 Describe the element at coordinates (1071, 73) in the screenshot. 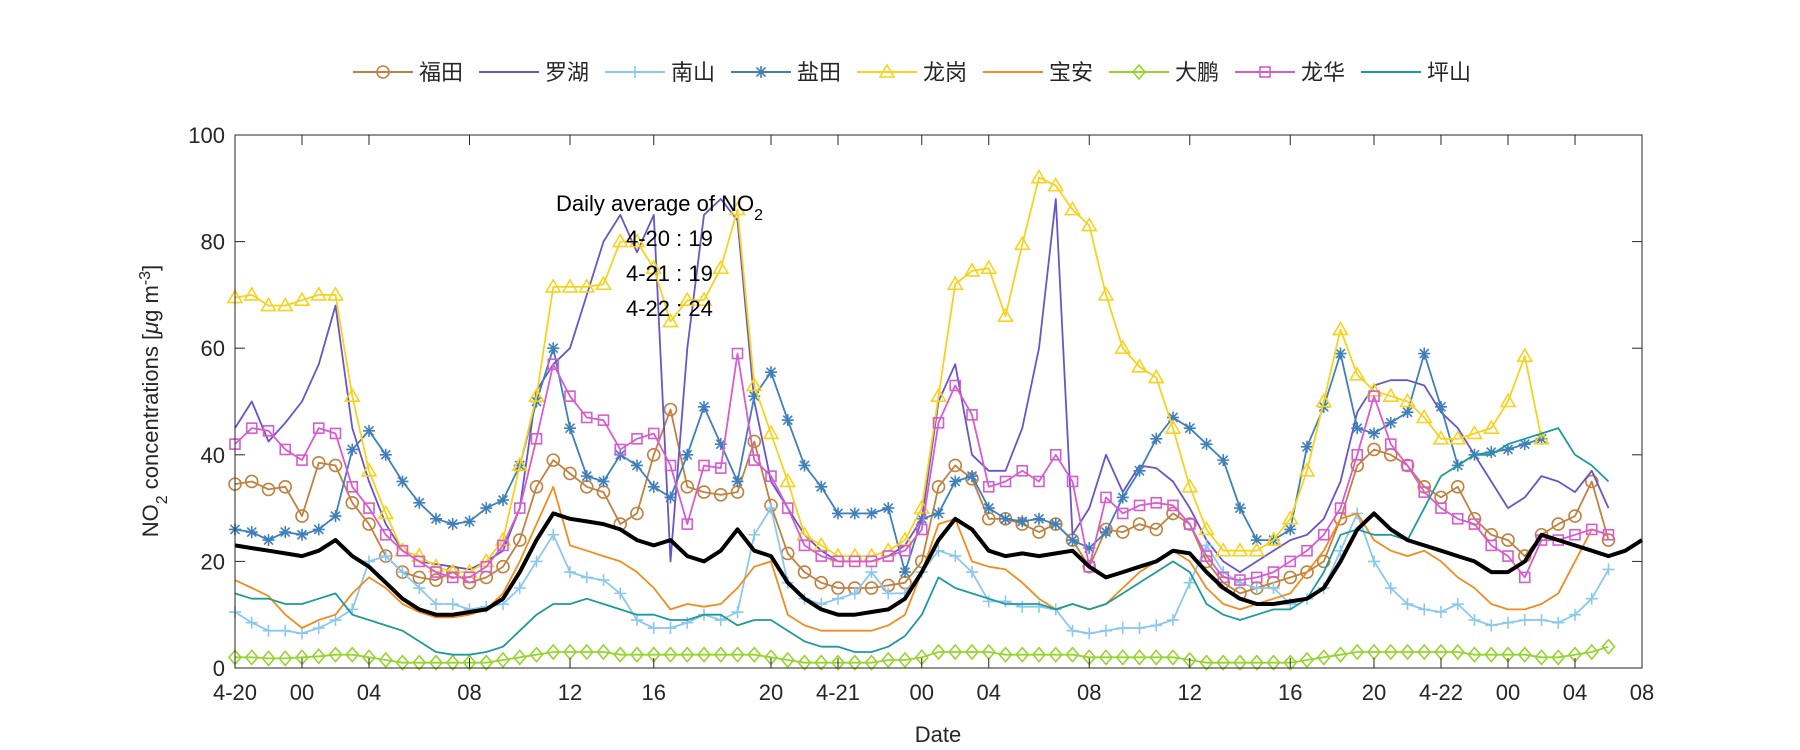

I see `legend-label: 宝安` at that location.